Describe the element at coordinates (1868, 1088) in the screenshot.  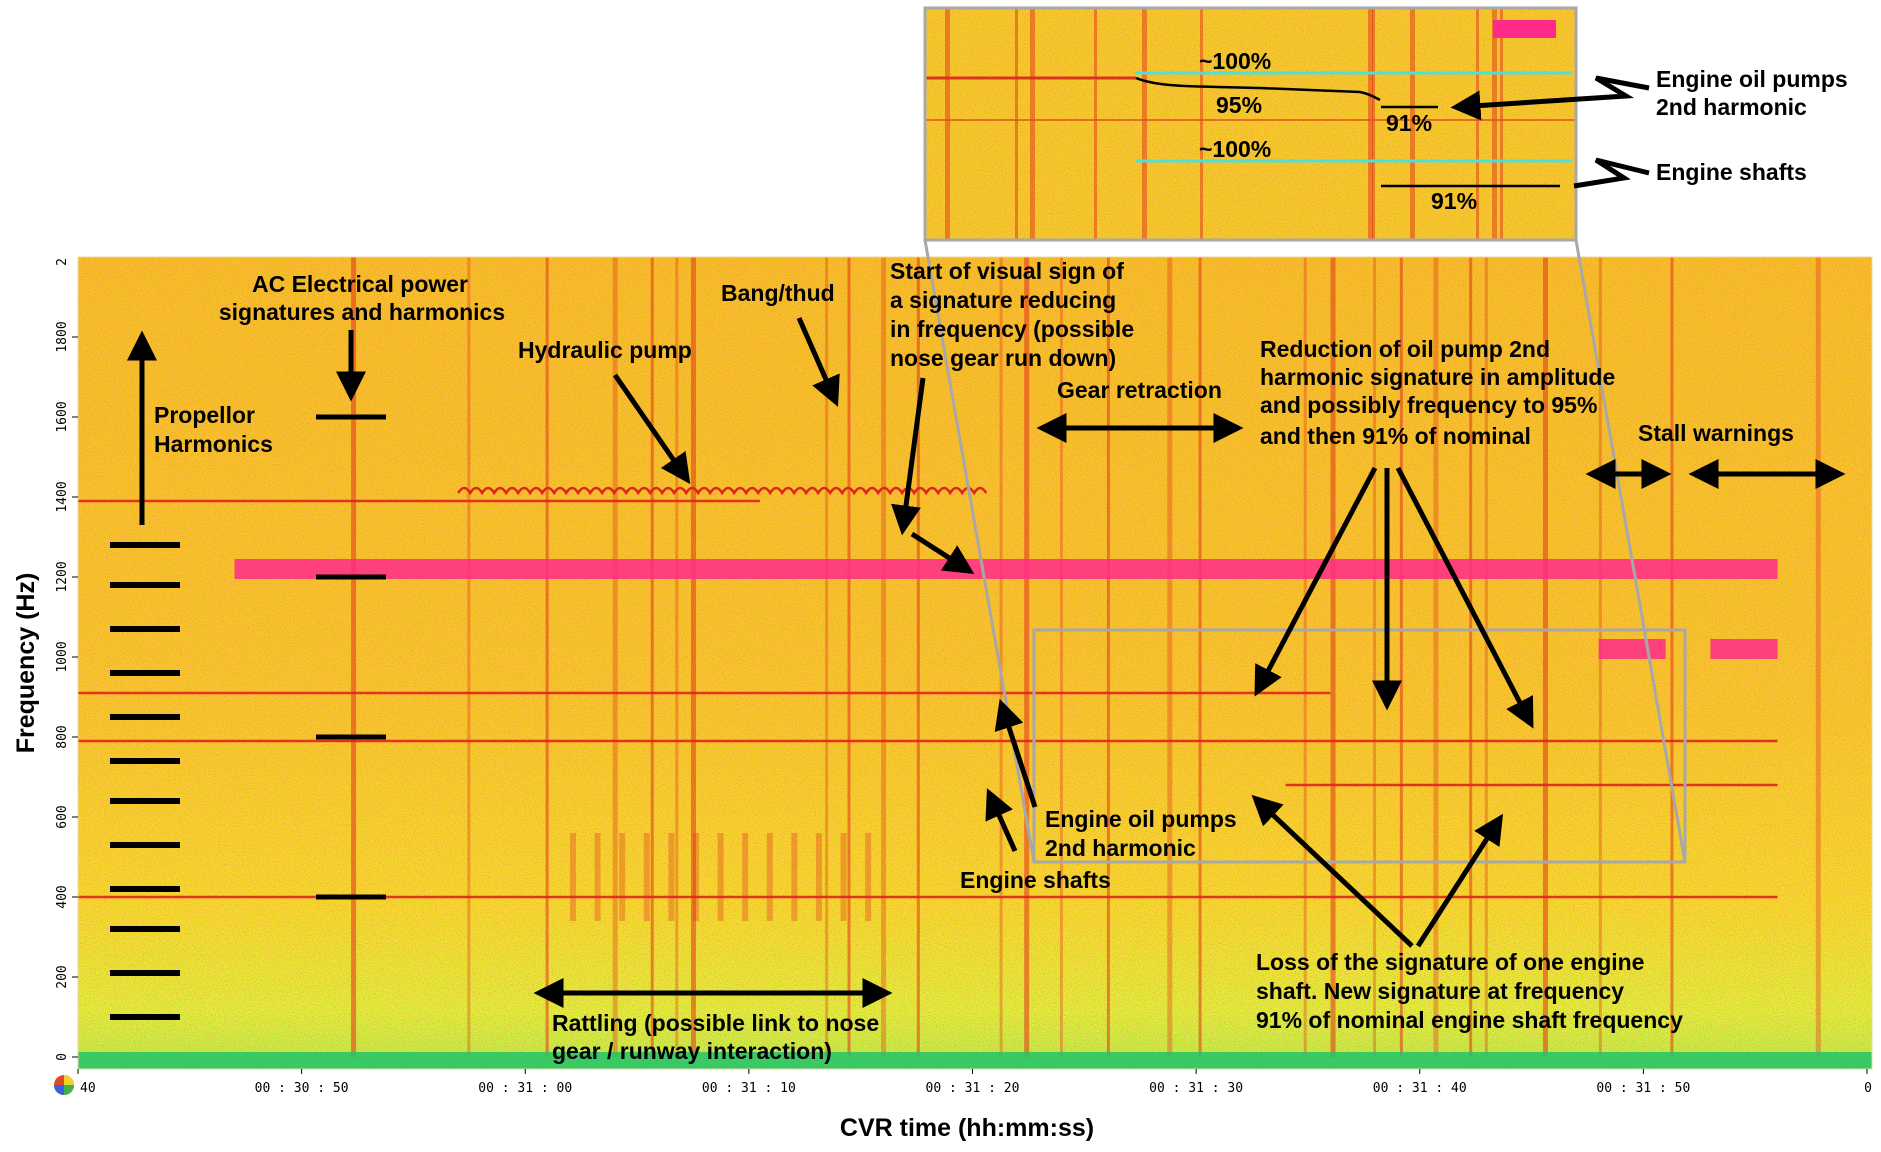
I see `x-tick-label: 0` at that location.